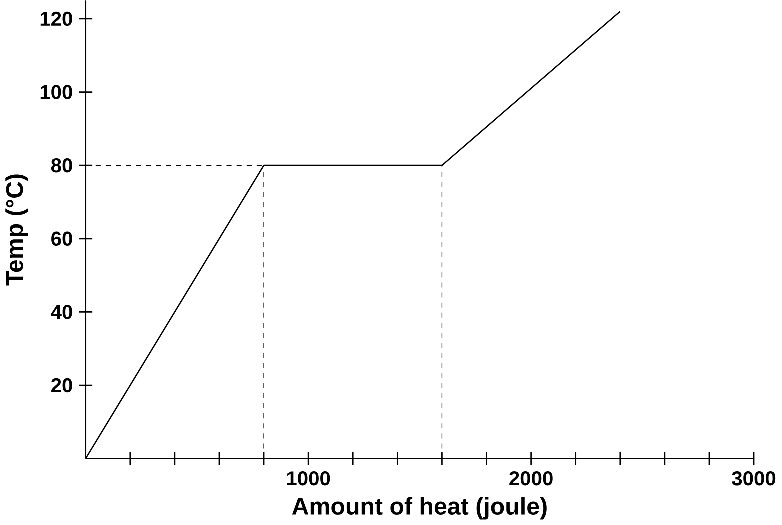 The image size is (782, 525). What do you see at coordinates (56, 19) in the screenshot?
I see `y-tick-label: 120` at bounding box center [56, 19].